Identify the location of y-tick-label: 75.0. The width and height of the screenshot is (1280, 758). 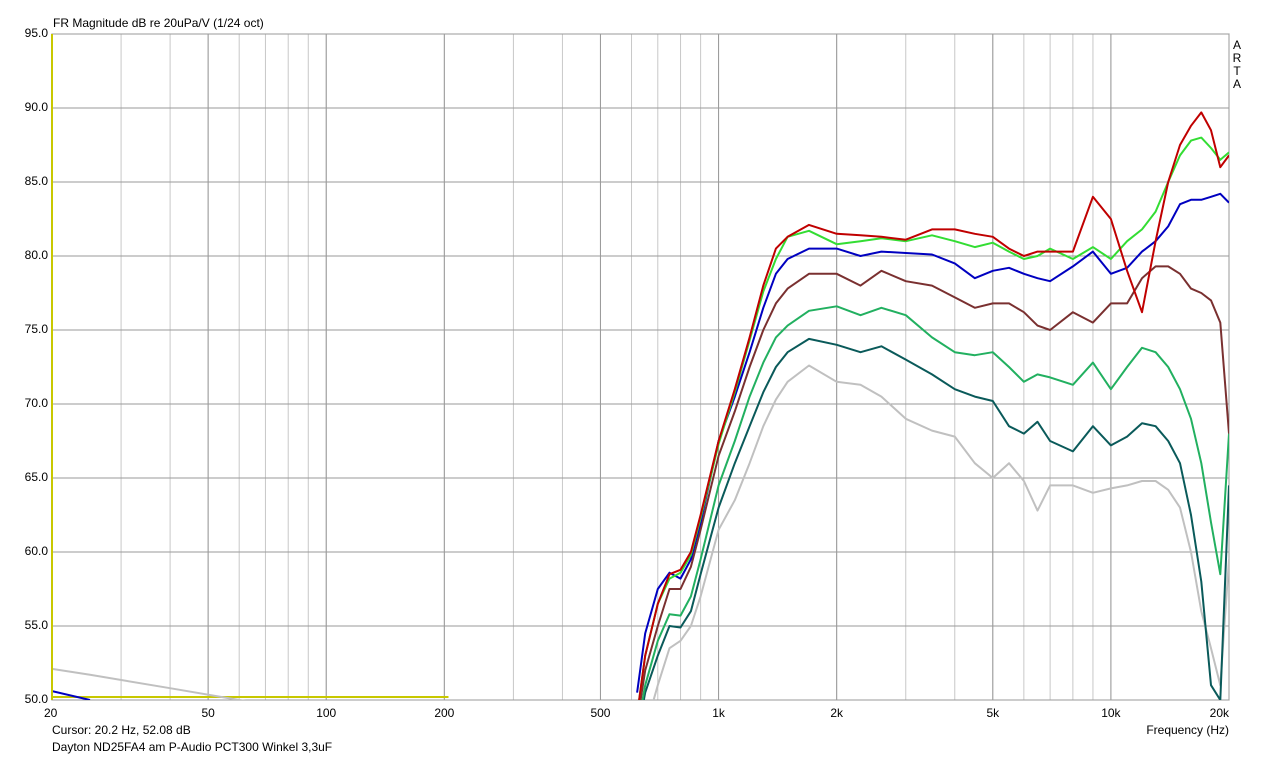
(37, 329).